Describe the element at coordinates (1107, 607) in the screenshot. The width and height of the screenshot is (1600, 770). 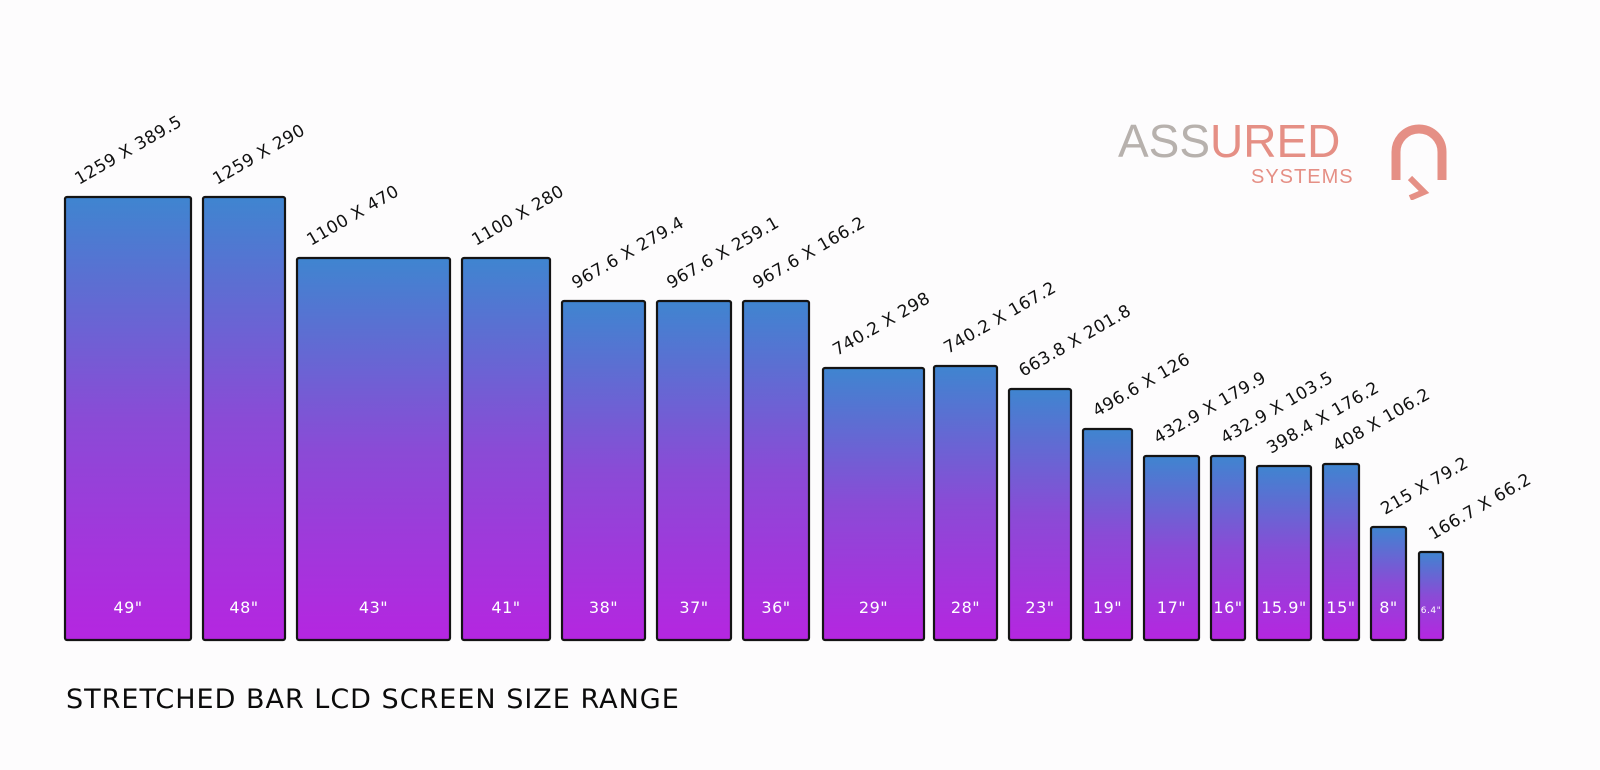
I see `bar-size-label-10: 19"` at that location.